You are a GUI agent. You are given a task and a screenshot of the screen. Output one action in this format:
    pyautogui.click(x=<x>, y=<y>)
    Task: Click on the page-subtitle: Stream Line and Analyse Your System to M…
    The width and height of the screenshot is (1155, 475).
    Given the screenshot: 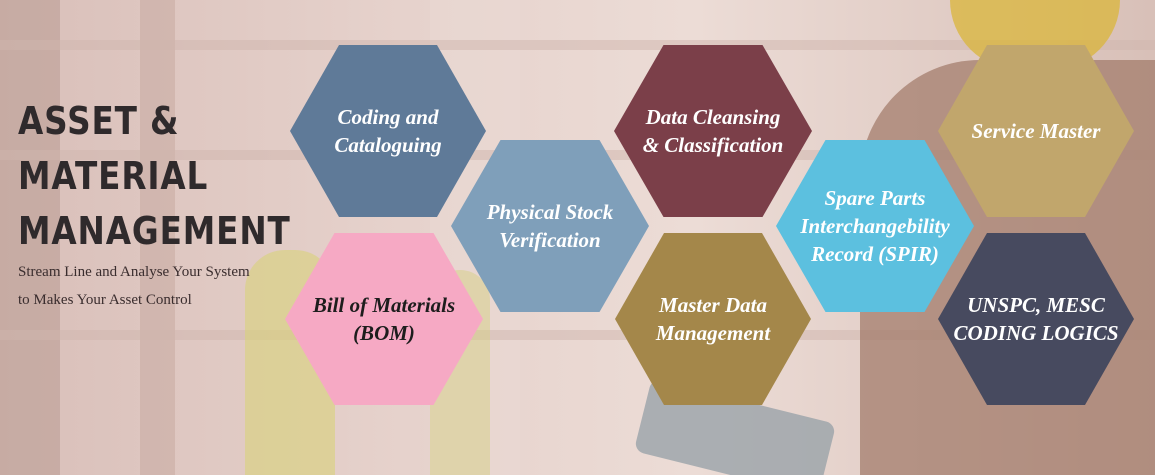 What is the action you would take?
    pyautogui.click(x=168, y=286)
    